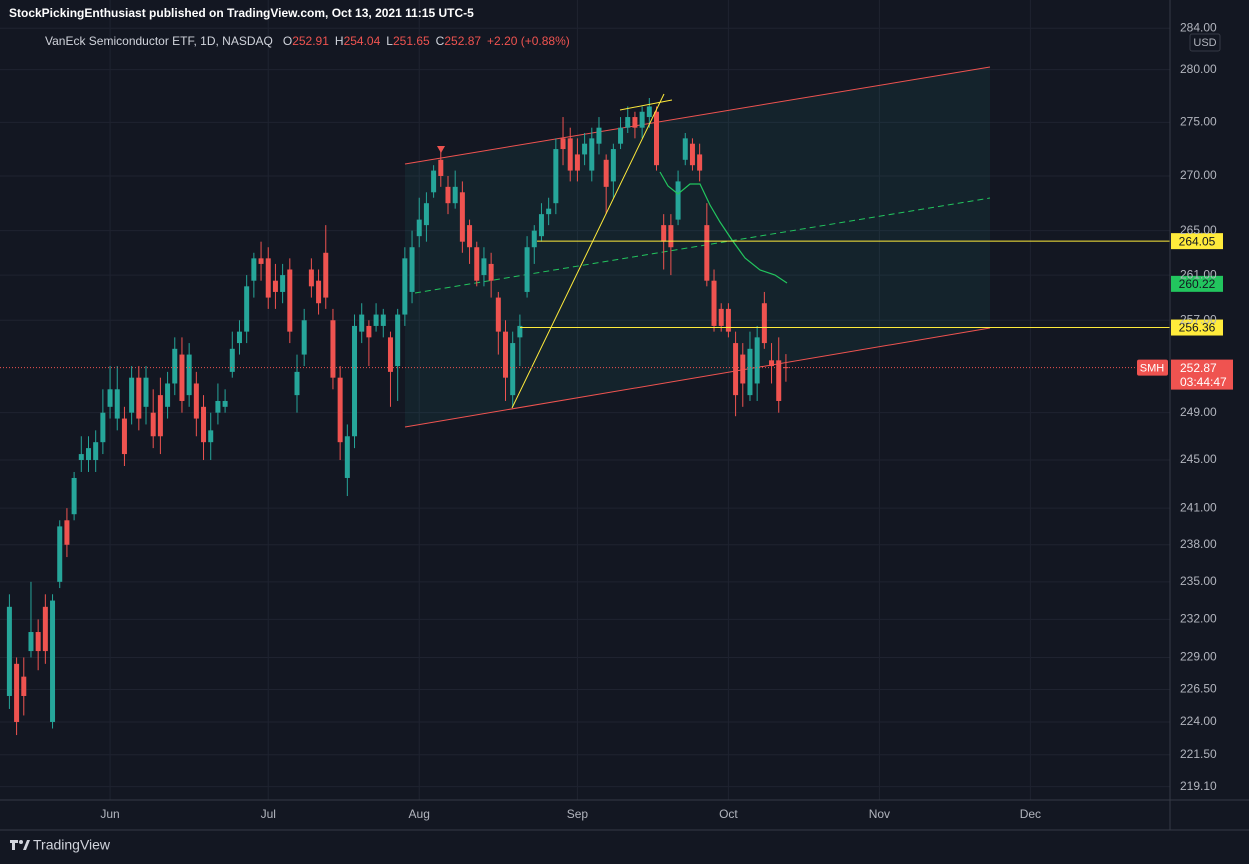 The height and width of the screenshot is (864, 1249). What do you see at coordinates (1198, 544) in the screenshot?
I see `y-tick-label: 238.00` at bounding box center [1198, 544].